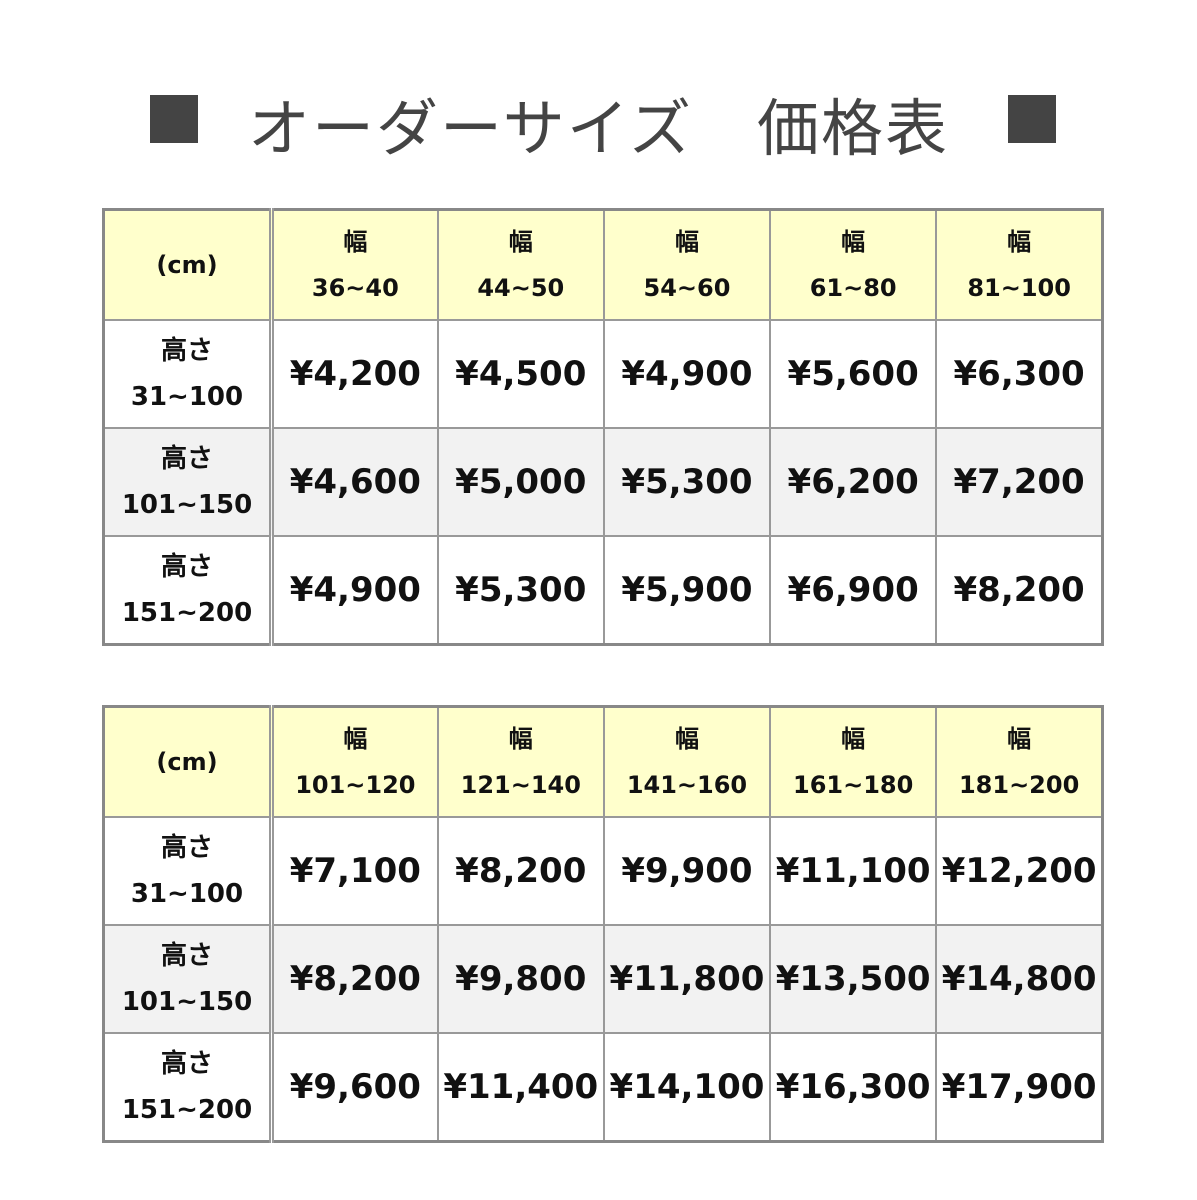 The height and width of the screenshot is (1200, 1197). What do you see at coordinates (687, 288) in the screenshot?
I see `width-range: 54~60` at bounding box center [687, 288].